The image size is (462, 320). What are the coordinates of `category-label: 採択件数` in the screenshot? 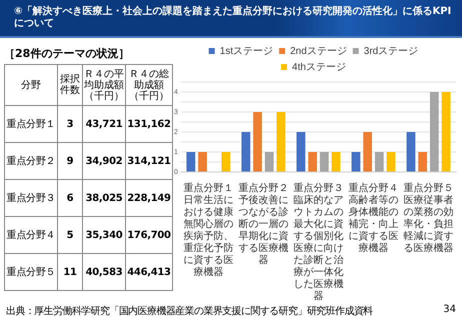 It's located at (70, 85).